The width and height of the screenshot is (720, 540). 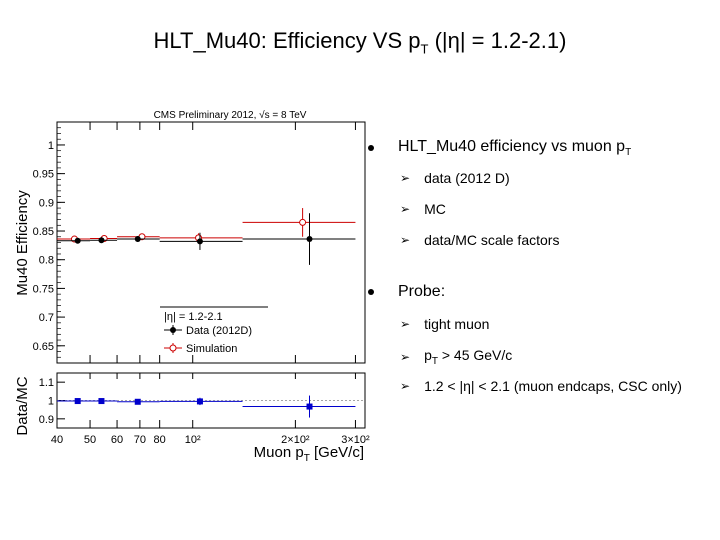 I want to click on bullet-sub-tight: ➢ tight muon, so click(x=444, y=324).